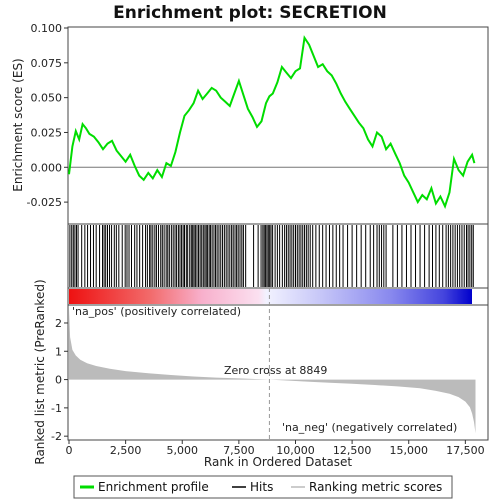 The height and width of the screenshot is (500, 500). Describe the element at coordinates (58, 351) in the screenshot. I see `metric-tick-label: 1` at that location.